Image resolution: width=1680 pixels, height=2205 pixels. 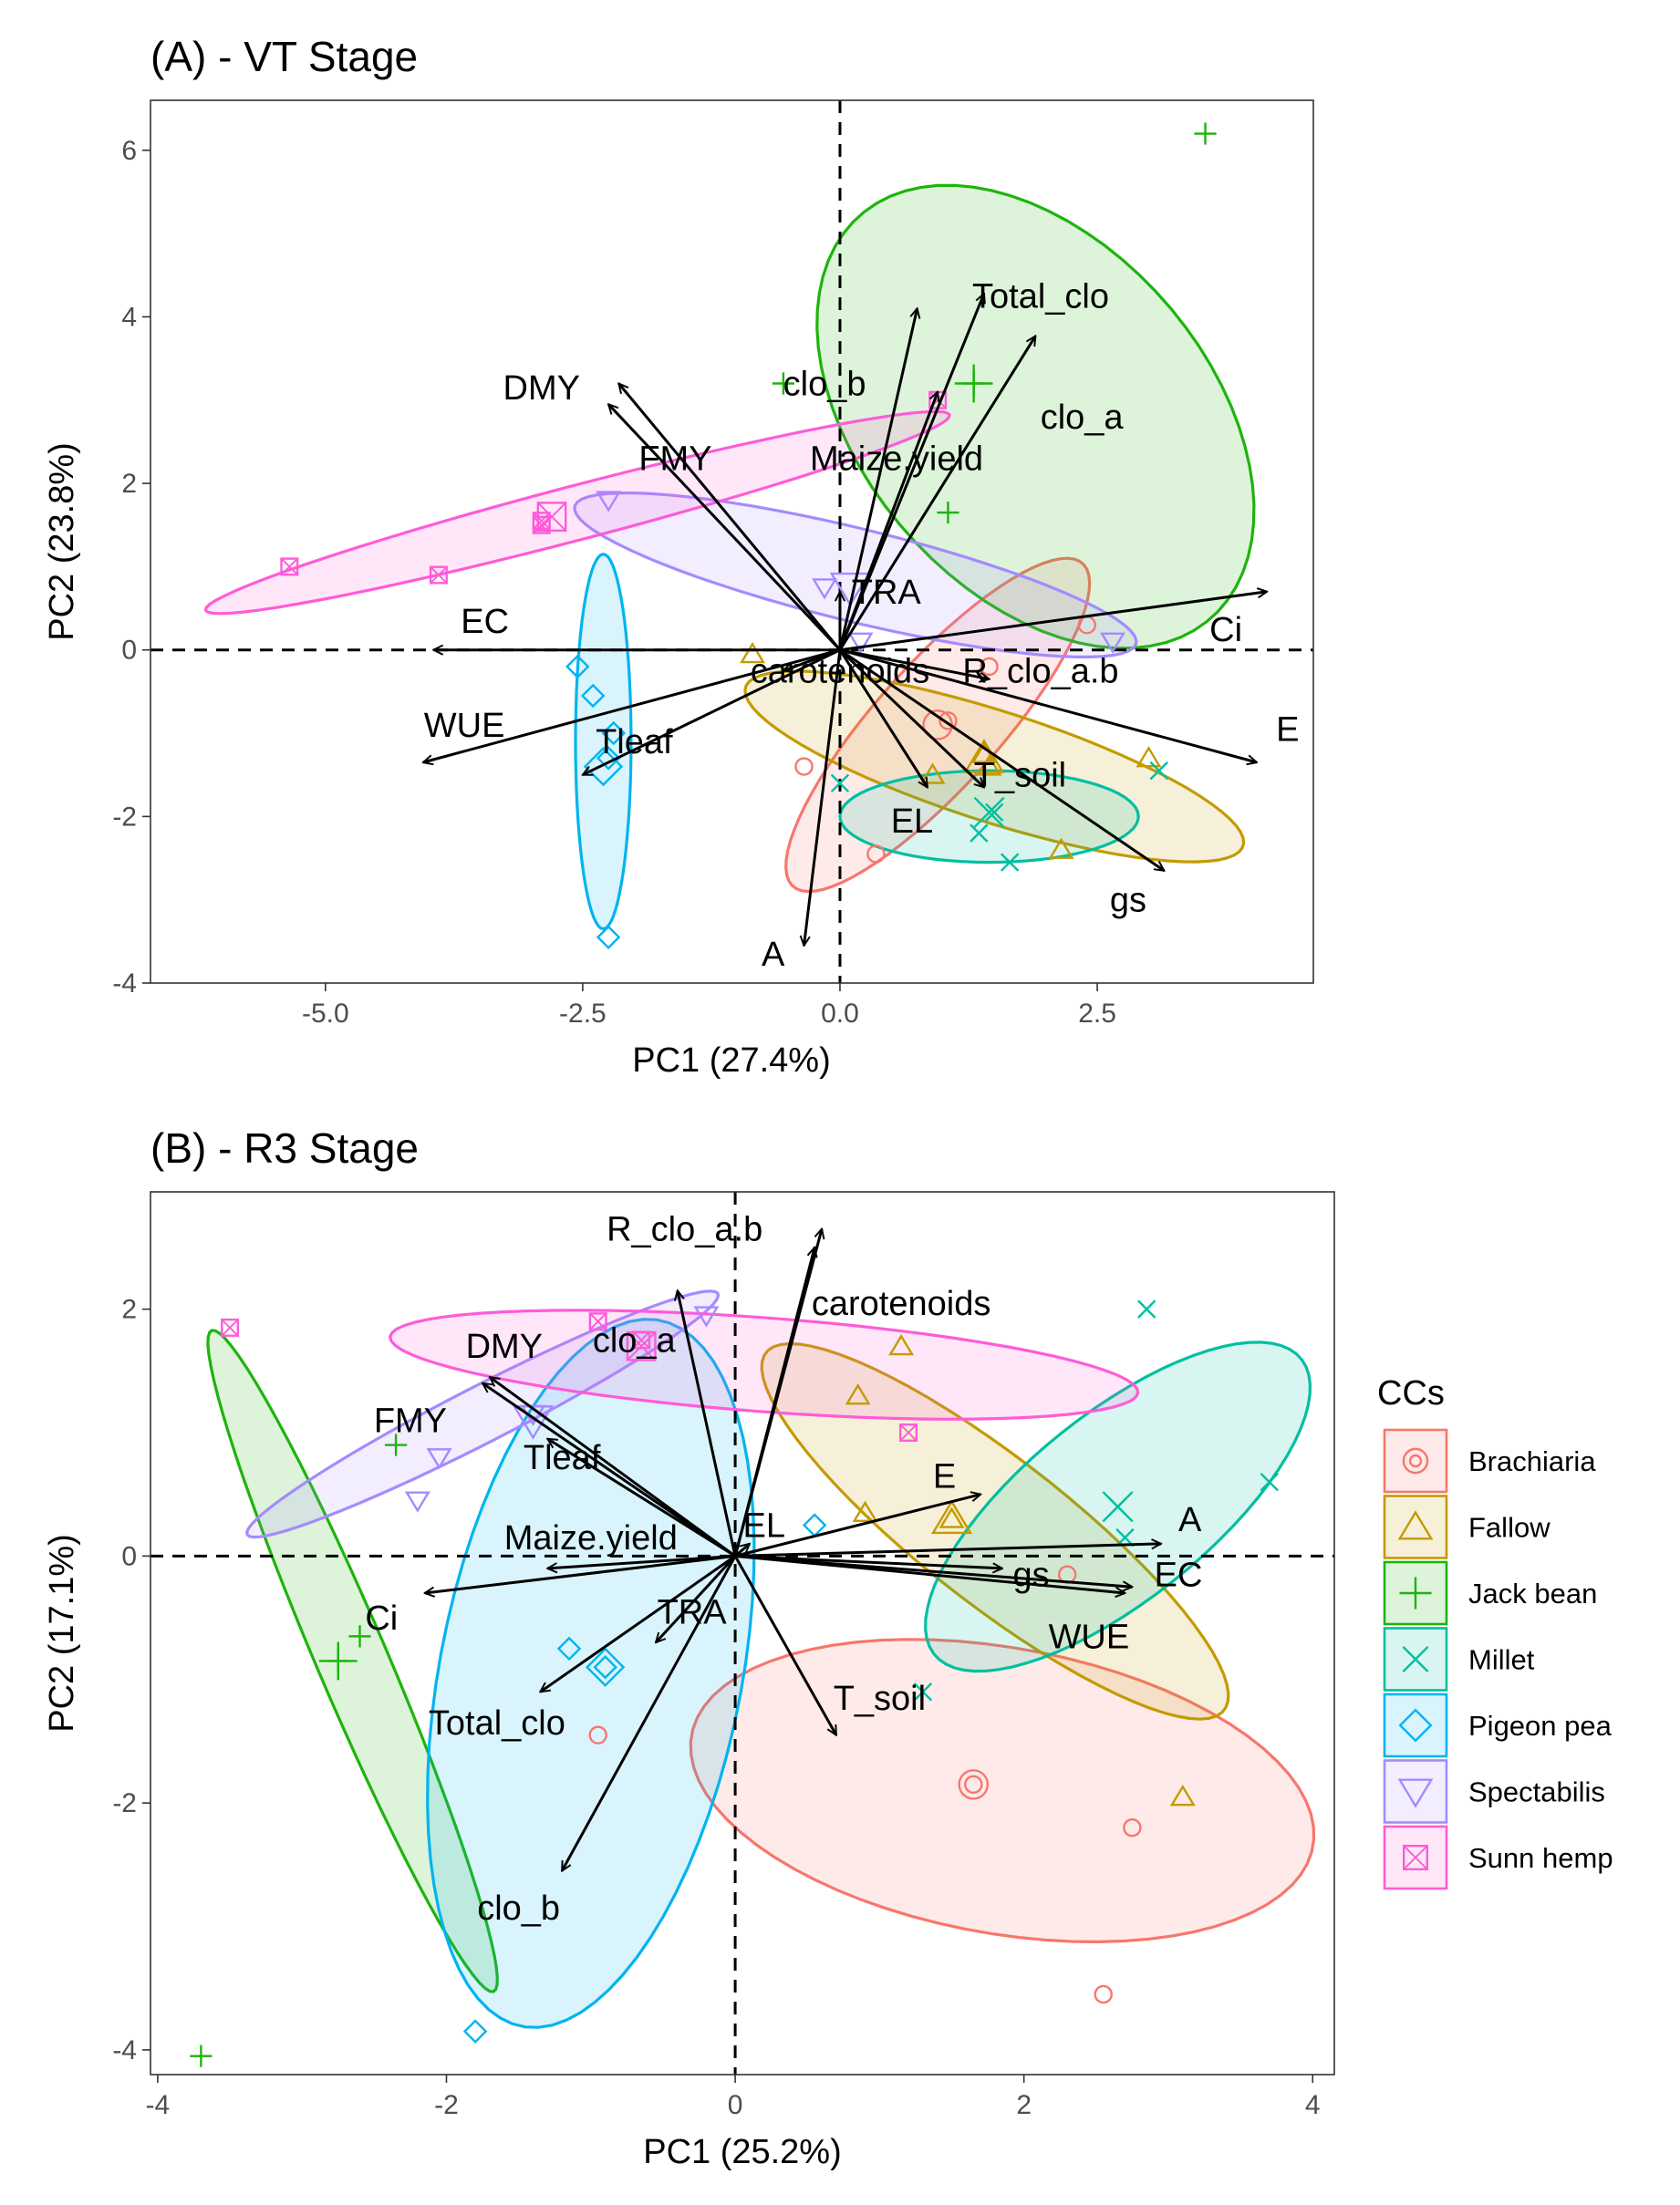 I want to click on x-tick-label: 0.0, so click(x=840, y=1014).